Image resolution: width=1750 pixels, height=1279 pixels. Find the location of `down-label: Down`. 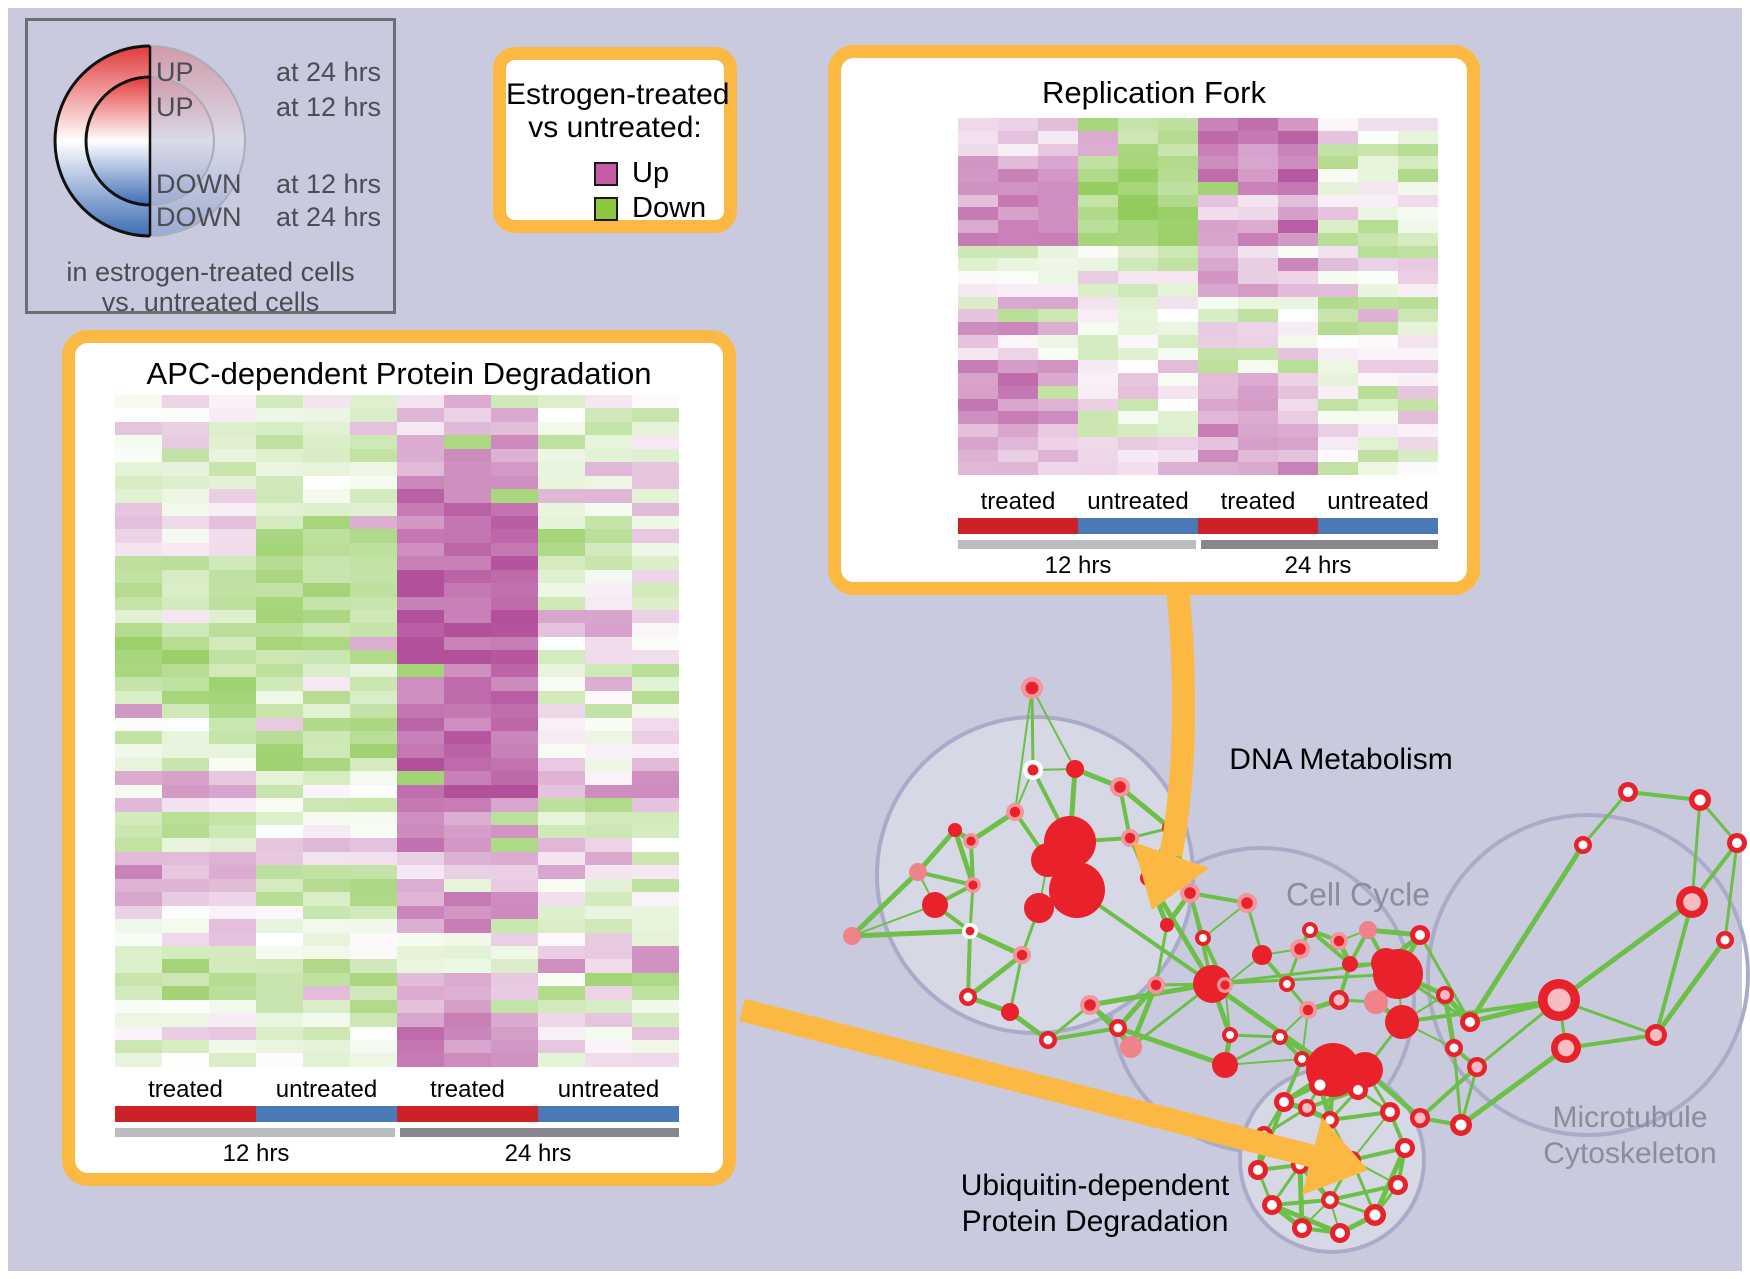

down-label: Down is located at coordinates (669, 208).